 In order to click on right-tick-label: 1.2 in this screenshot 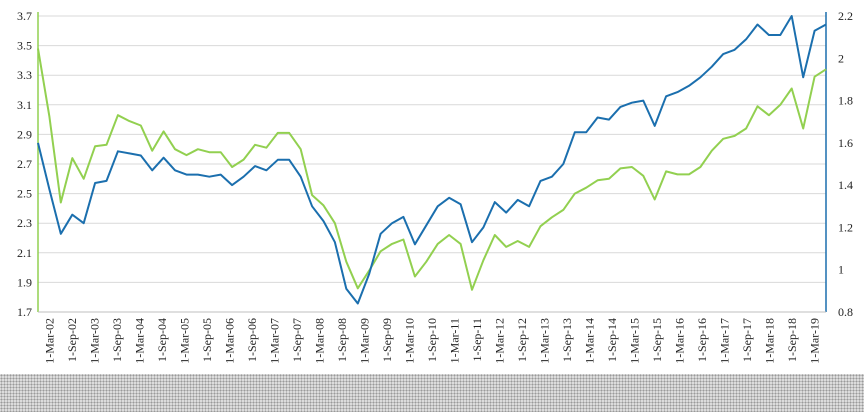, I will do `click(845, 227)`.